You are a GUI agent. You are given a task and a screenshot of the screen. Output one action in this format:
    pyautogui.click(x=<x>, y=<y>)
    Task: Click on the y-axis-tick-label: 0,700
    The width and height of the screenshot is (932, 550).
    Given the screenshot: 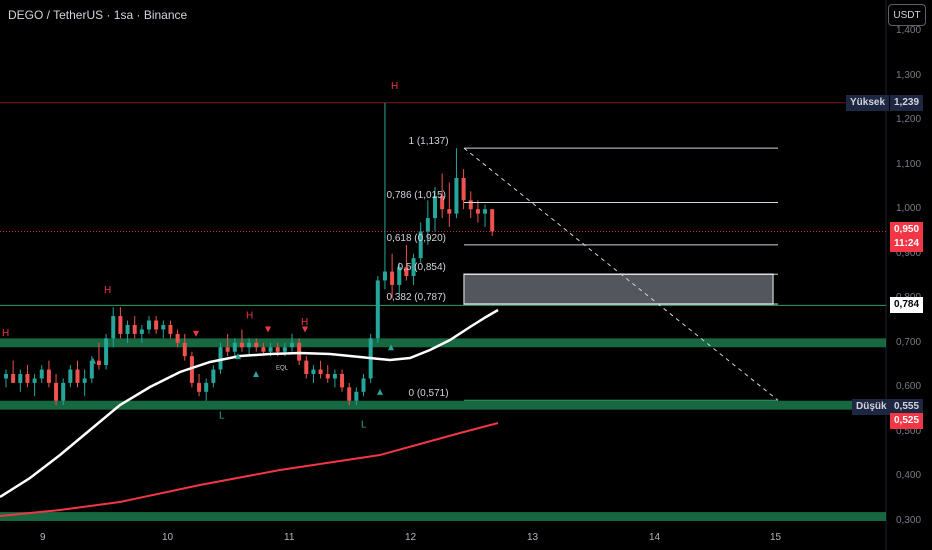 What is the action you would take?
    pyautogui.click(x=909, y=342)
    